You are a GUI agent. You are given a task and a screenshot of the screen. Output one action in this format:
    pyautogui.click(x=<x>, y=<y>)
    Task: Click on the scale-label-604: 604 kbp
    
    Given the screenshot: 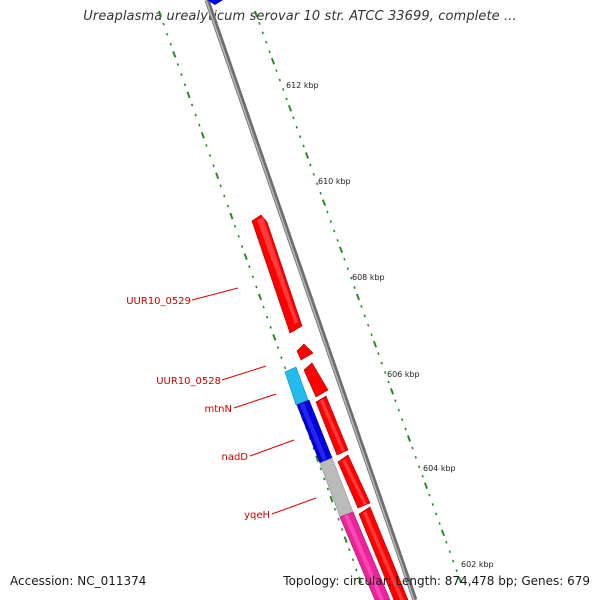 What is the action you would take?
    pyautogui.click(x=439, y=468)
    